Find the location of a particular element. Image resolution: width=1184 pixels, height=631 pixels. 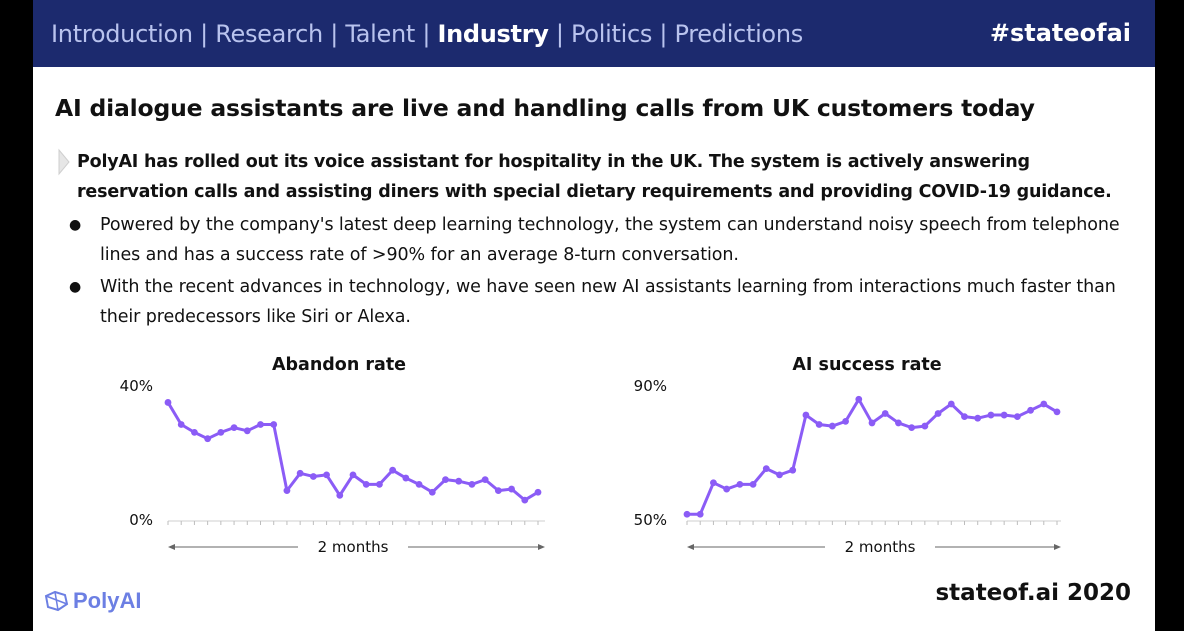

y-tick-label: 0% is located at coordinates (141, 520).